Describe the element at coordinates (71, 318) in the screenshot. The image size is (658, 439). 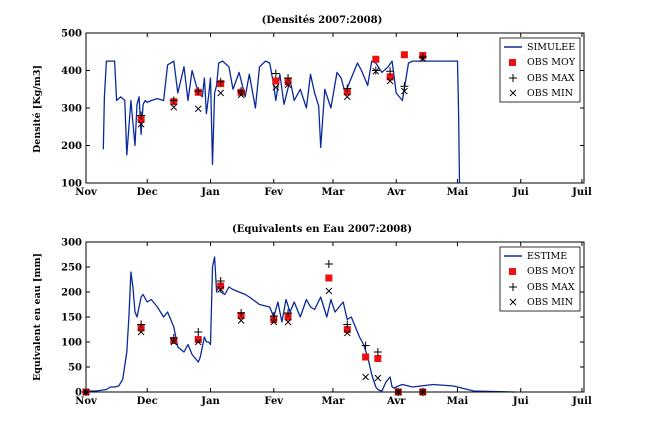
I see `ytick-label: 150` at that location.